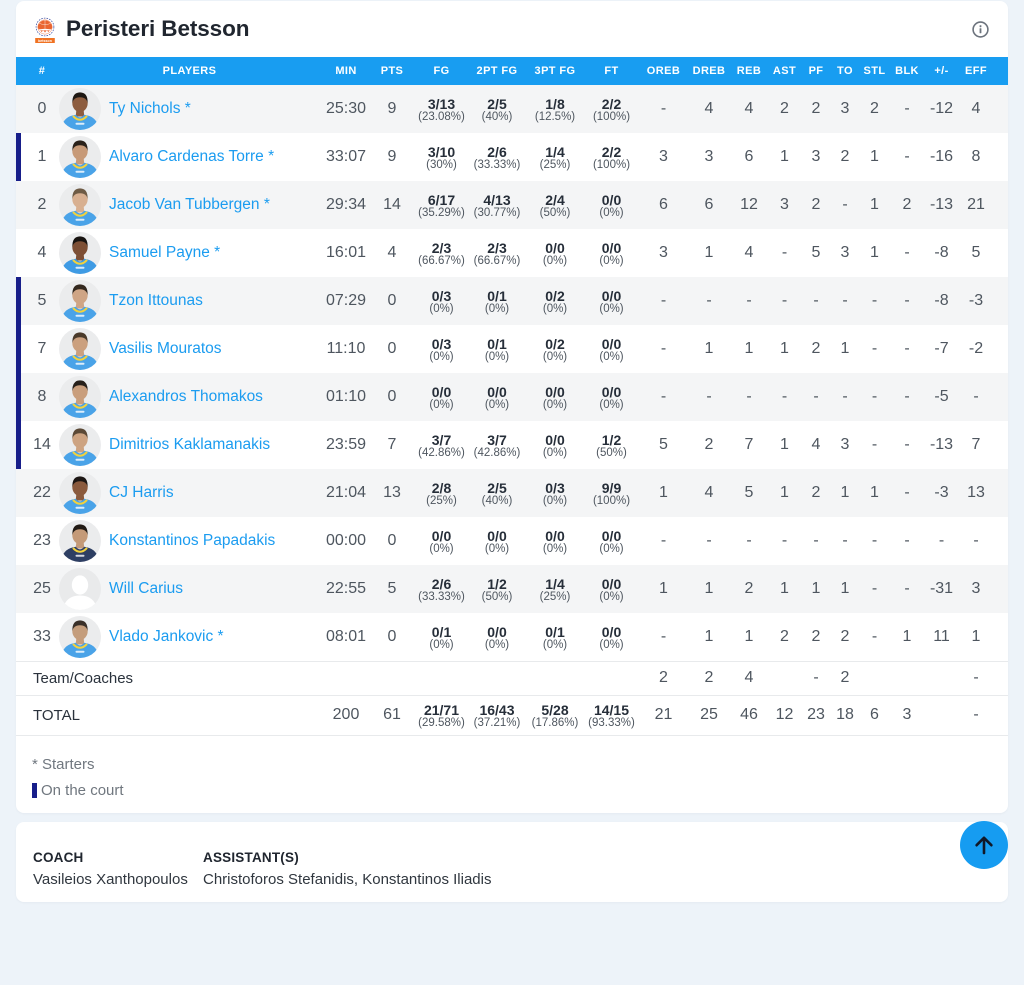 The width and height of the screenshot is (1024, 985). Describe the element at coordinates (45, 41) in the screenshot. I see `svg-text: betsson` at that location.